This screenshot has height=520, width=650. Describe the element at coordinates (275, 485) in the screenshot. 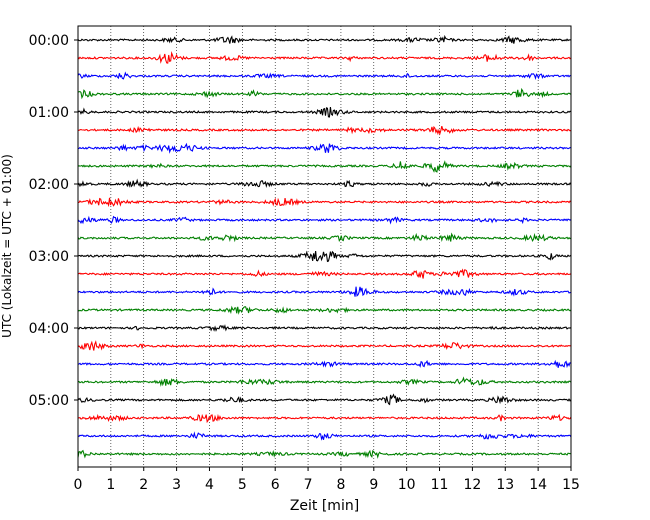

I see `x-tick-label-6: 6` at that location.